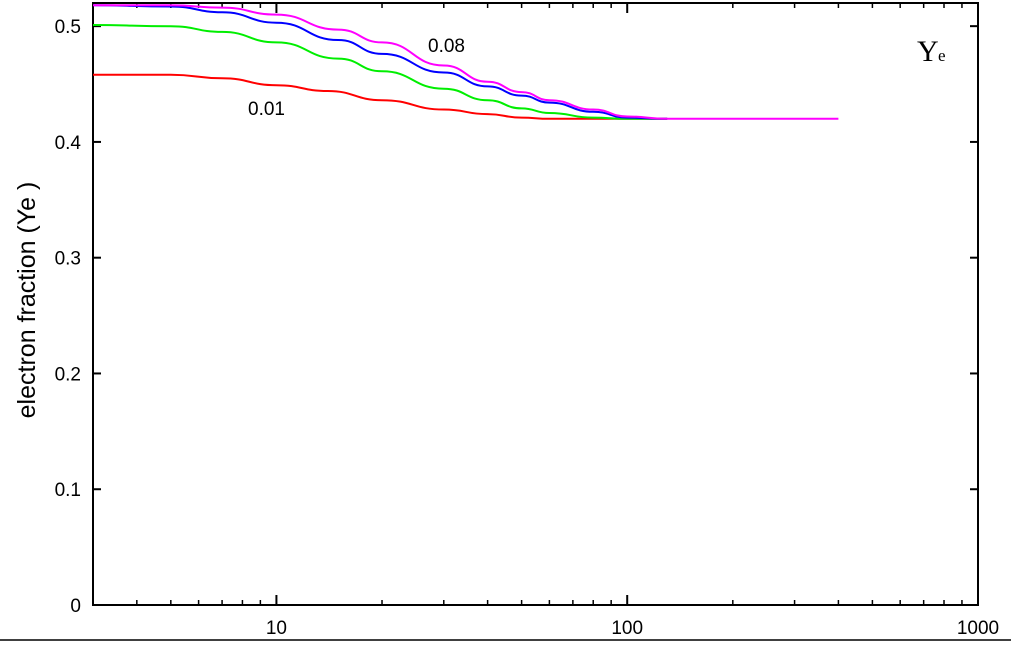 The height and width of the screenshot is (645, 1011). I want to click on series-label-high: 0.08, so click(446, 46).